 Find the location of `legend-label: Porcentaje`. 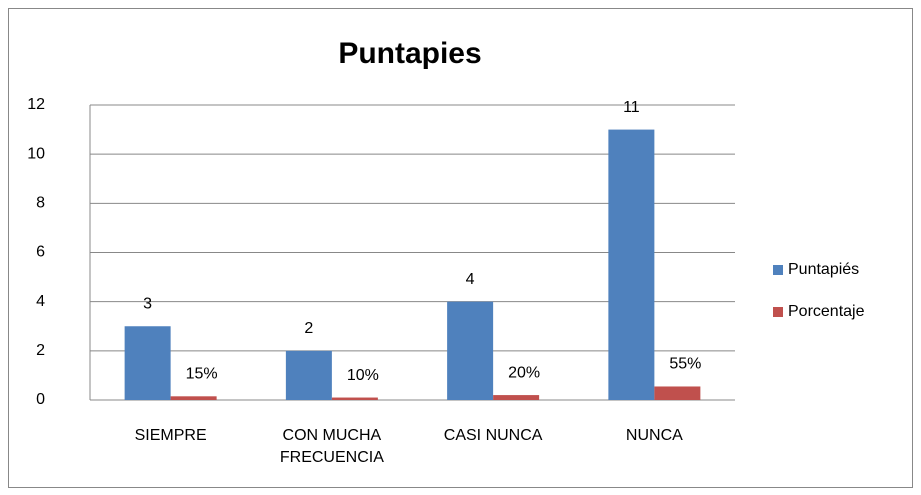

legend-label: Porcentaje is located at coordinates (826, 311).